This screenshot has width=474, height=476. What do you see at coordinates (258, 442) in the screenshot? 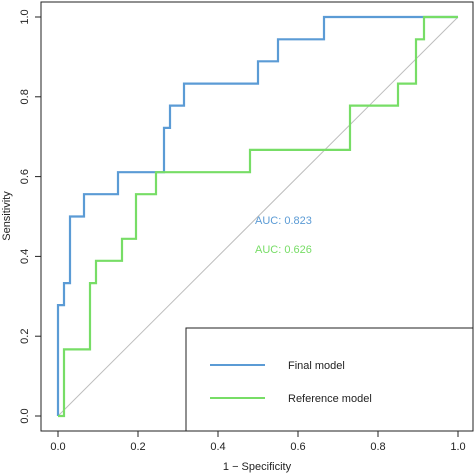
I see `x-axis: 0.0 0.2 0.4 0.6 0.8 1.0` at bounding box center [258, 442].